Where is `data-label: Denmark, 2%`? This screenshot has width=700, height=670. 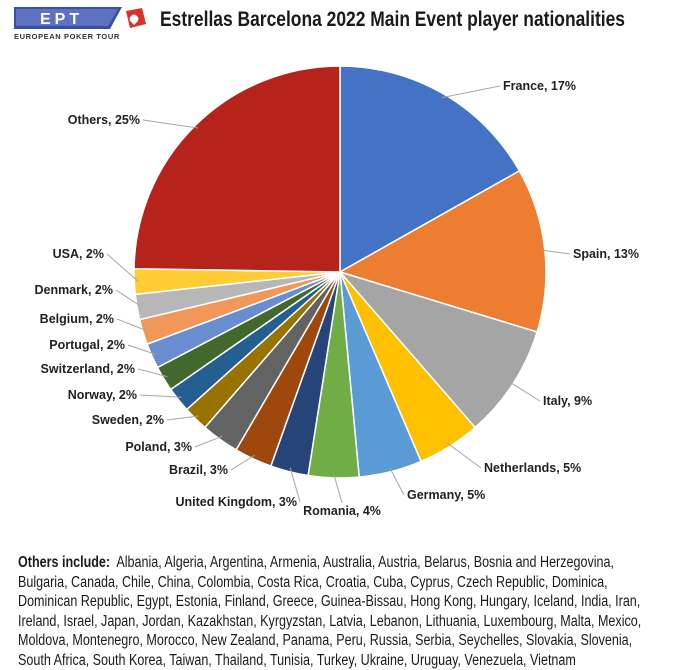
data-label: Denmark, 2% is located at coordinates (73, 290).